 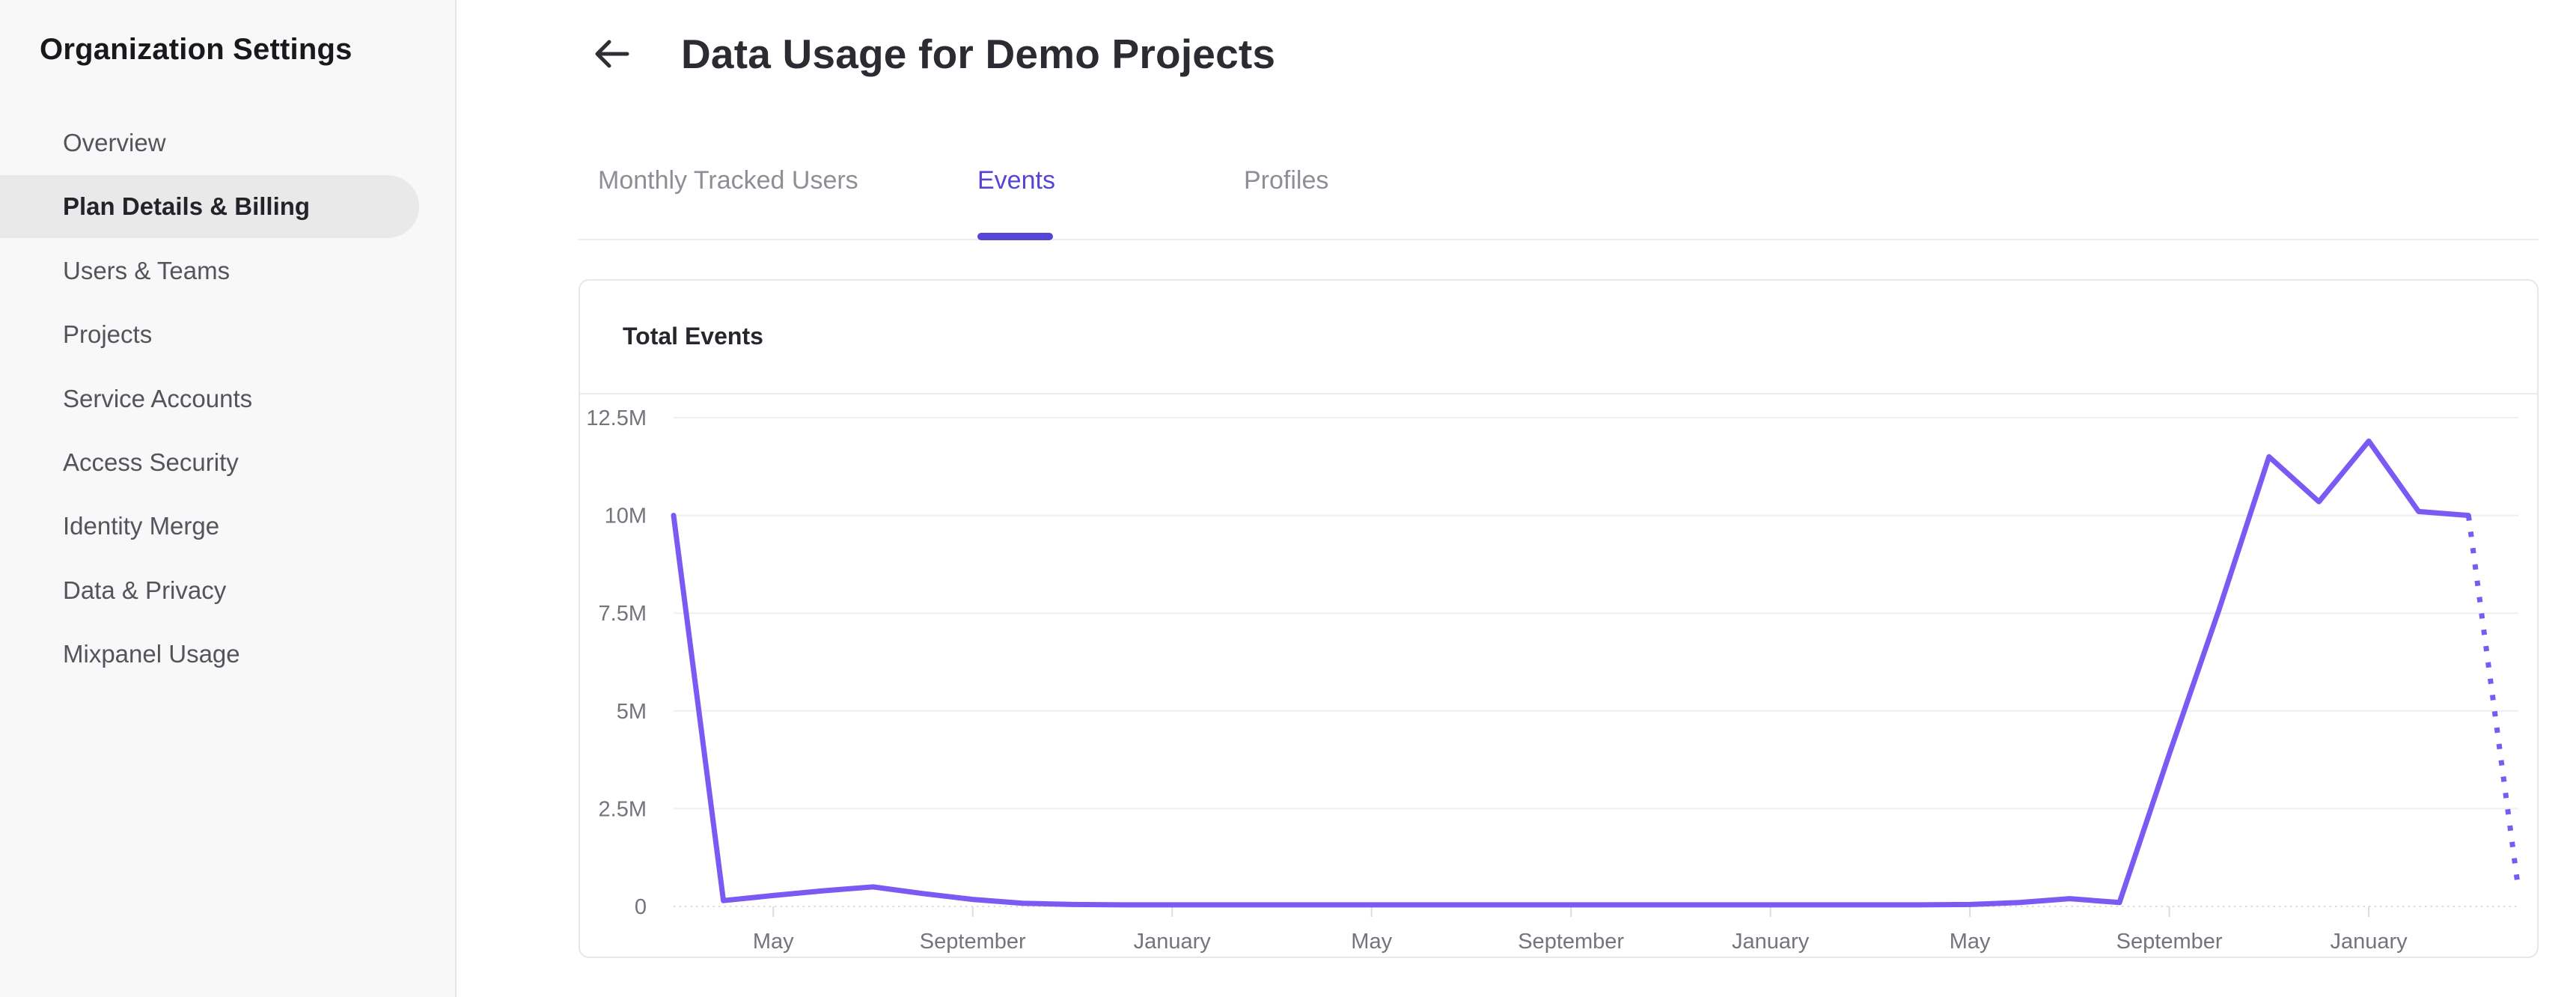 I want to click on tab-profiles: Profiles, so click(x=1286, y=180).